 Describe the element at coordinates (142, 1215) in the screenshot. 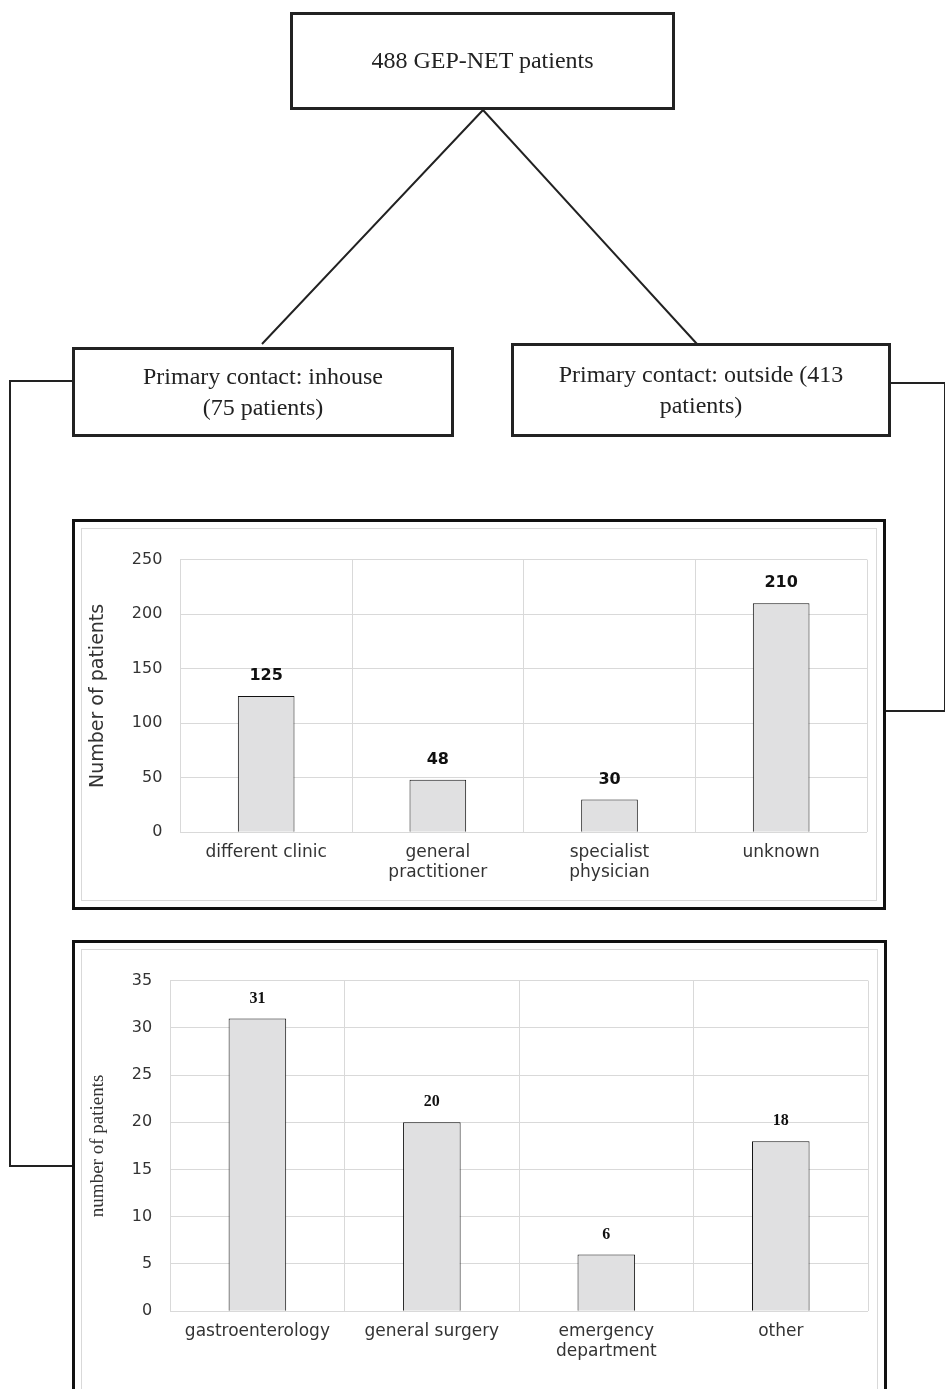

I see `y-tick-label: 10` at that location.